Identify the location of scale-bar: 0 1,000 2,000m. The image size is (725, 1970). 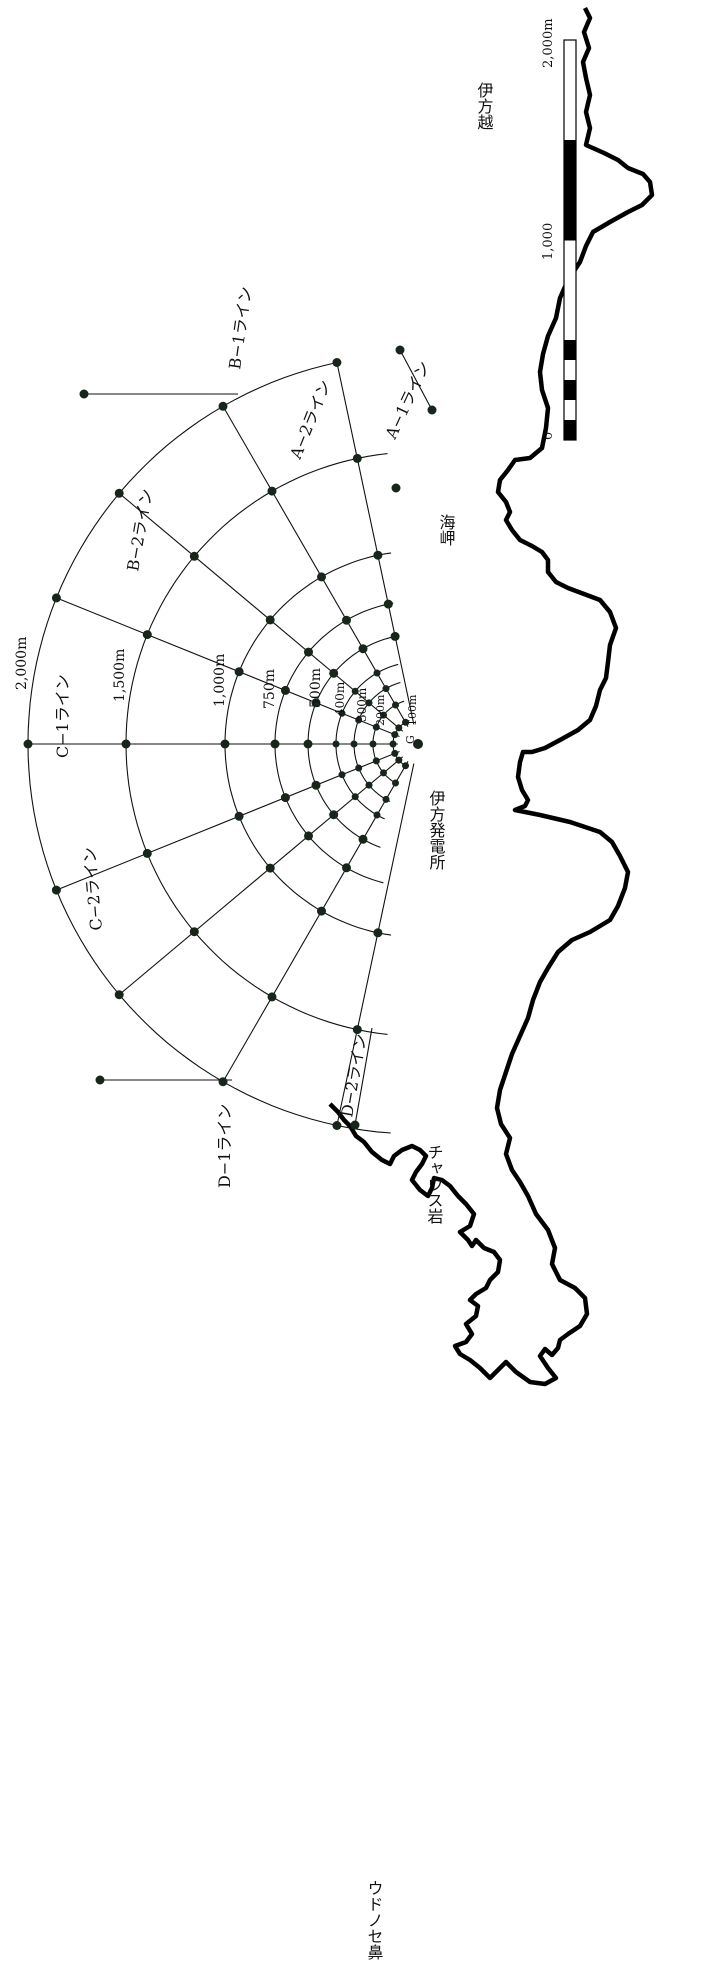
(559, 229).